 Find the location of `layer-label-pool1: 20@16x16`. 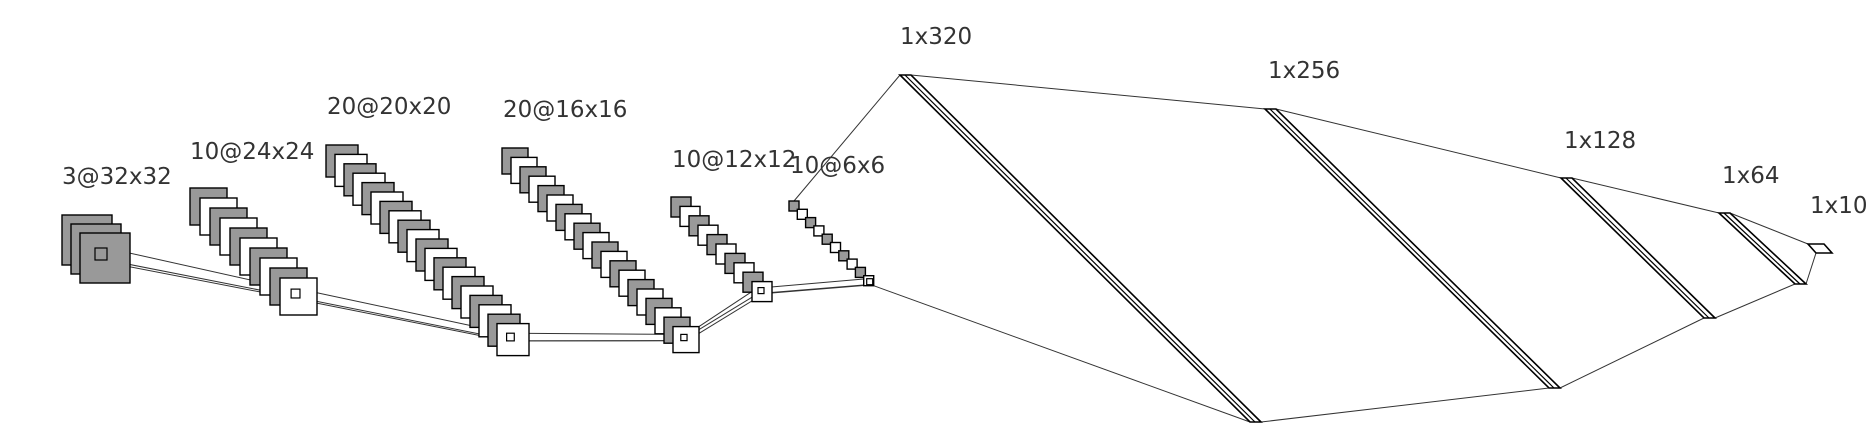

layer-label-pool1: 20@16x16 is located at coordinates (565, 110).